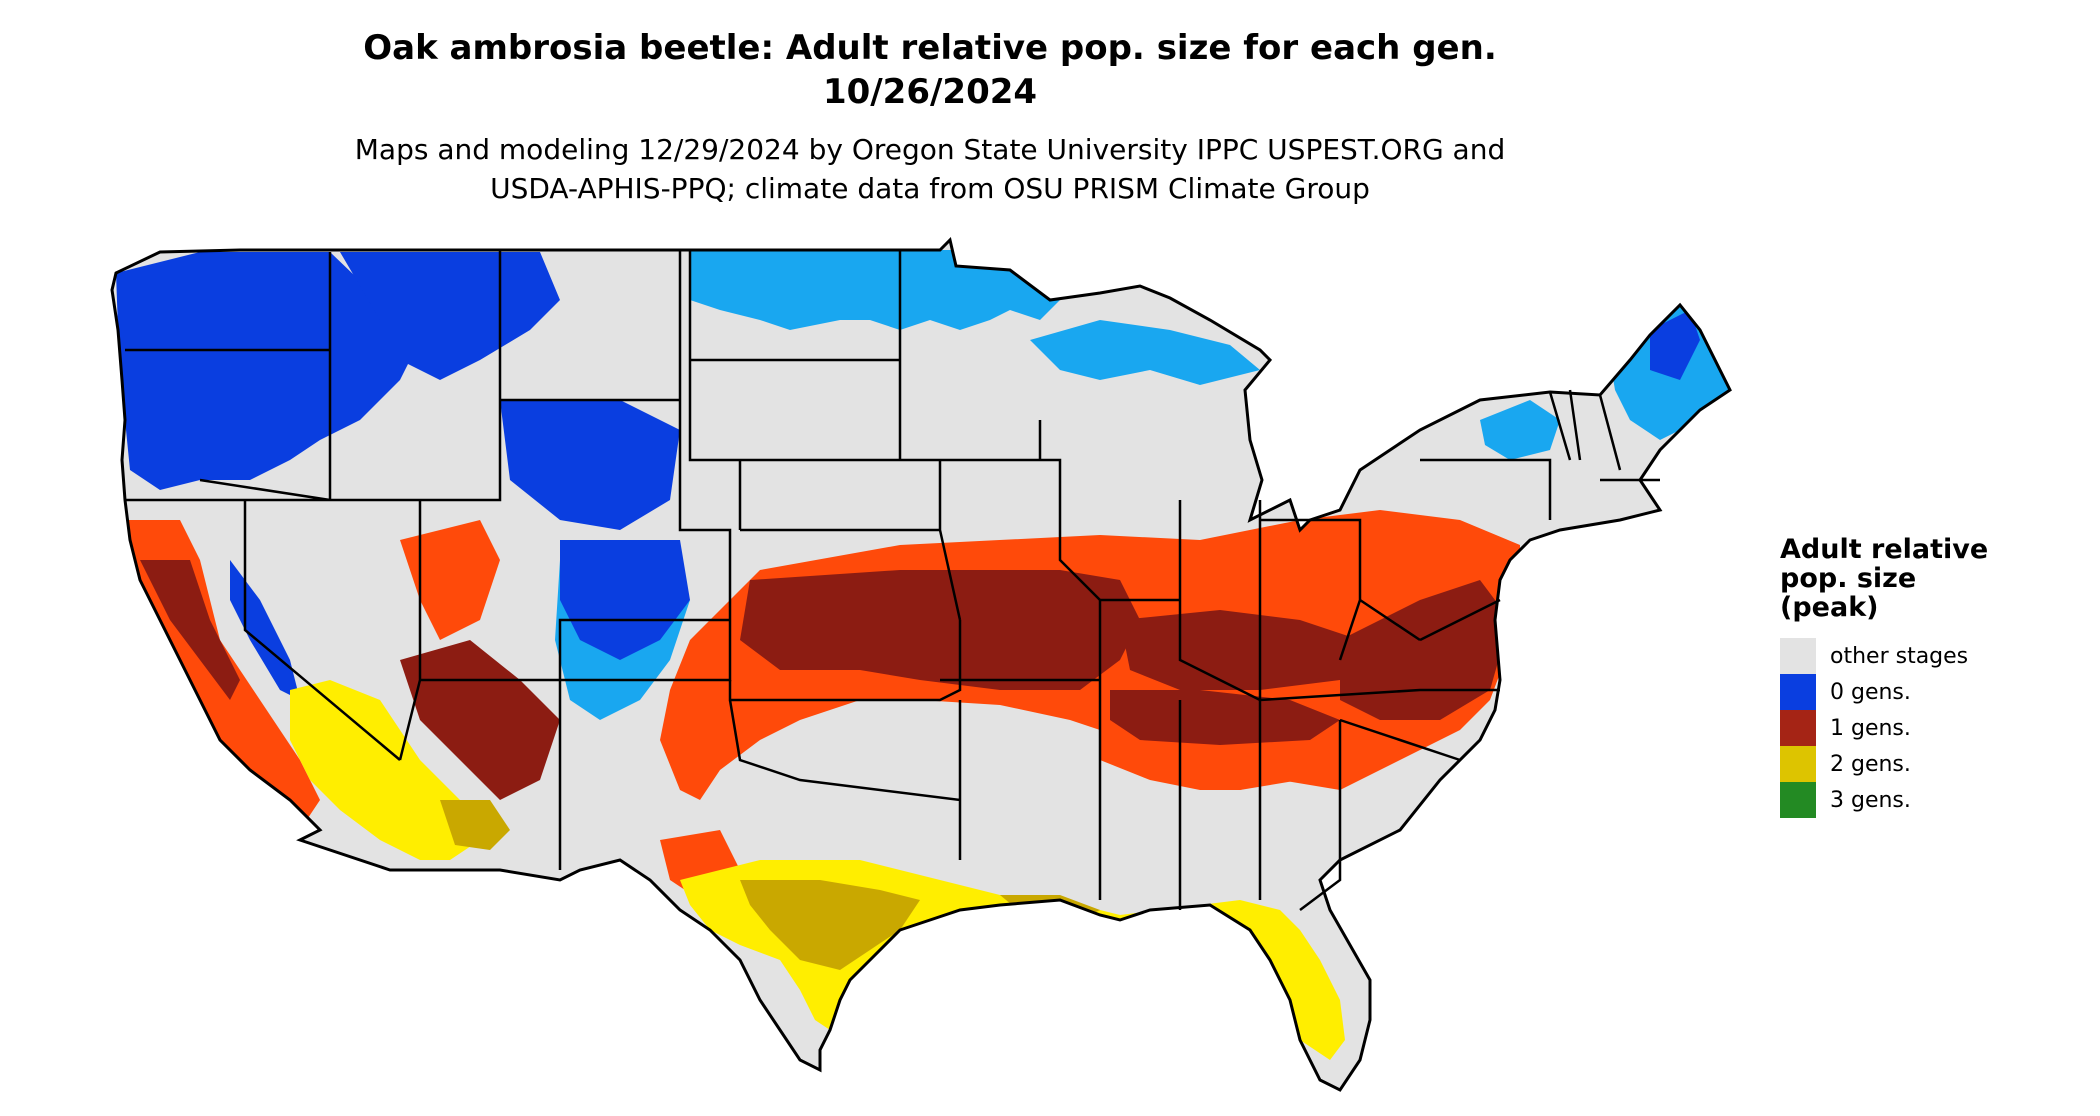 The height and width of the screenshot is (1116, 2100). Describe the element at coordinates (891, 554) in the screenshot. I see `state-lines-central` at that location.